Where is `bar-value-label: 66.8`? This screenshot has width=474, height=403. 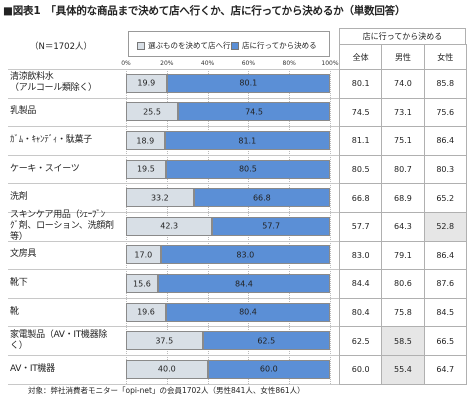
bar-value-label: 66.8 is located at coordinates (261, 198).